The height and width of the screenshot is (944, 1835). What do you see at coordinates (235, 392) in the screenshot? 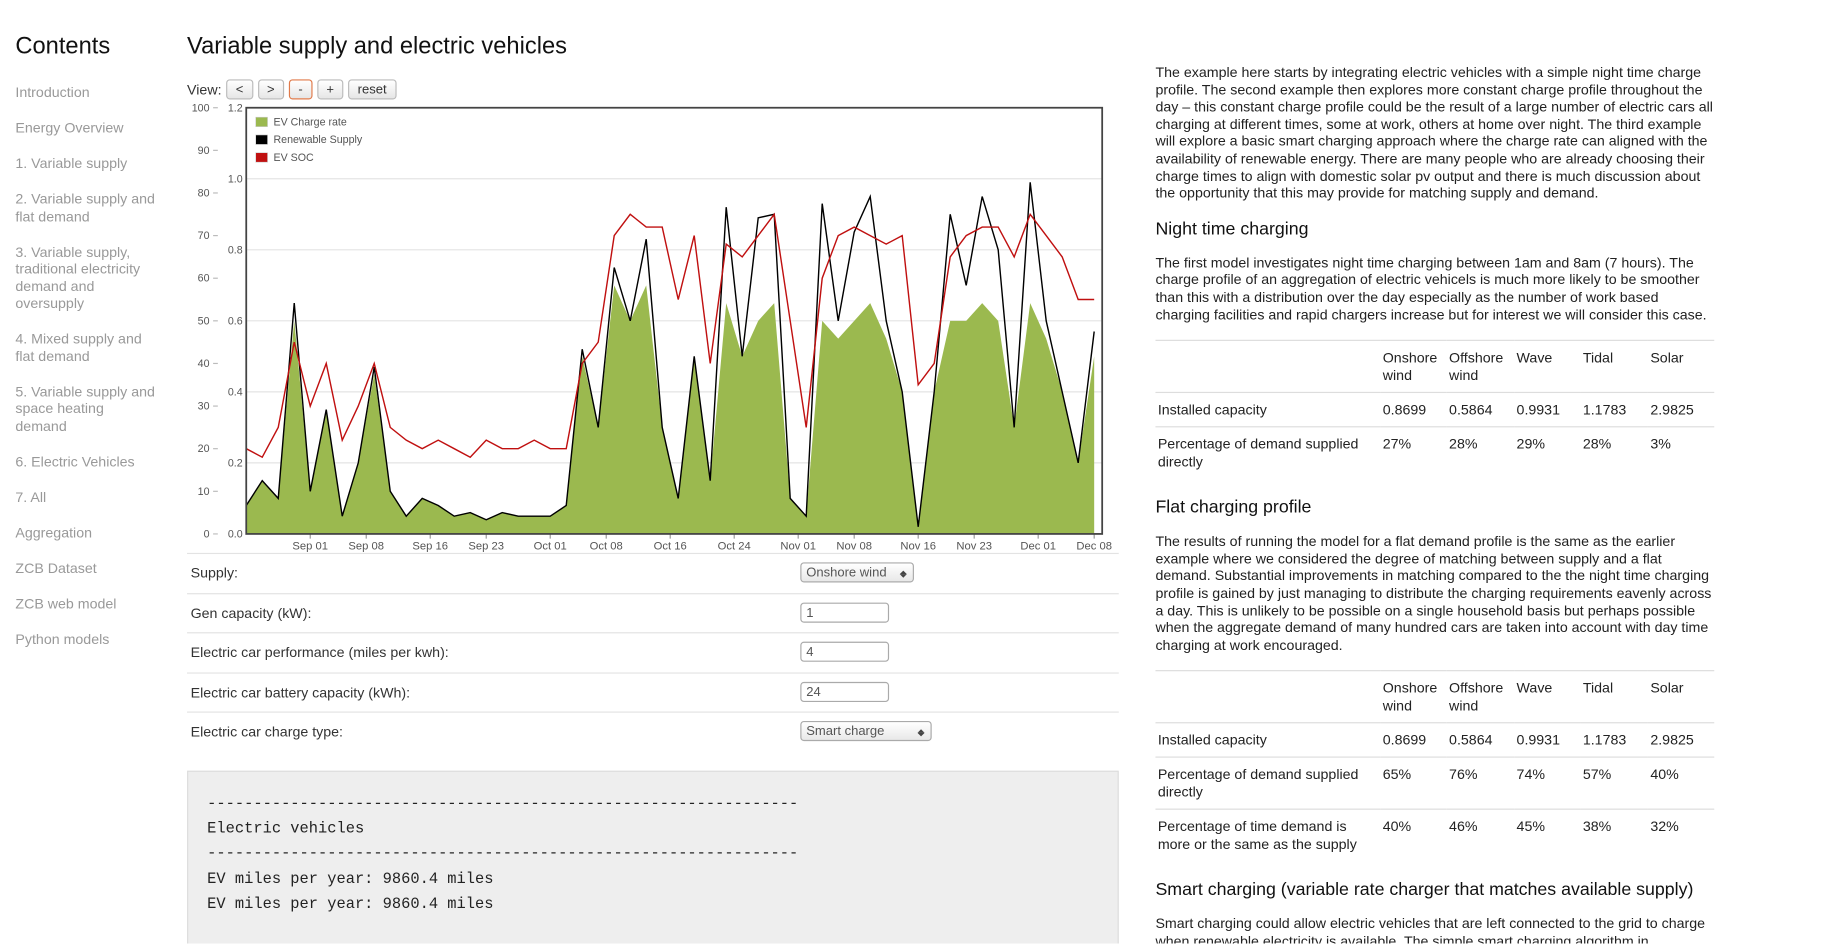
I see `y2-tick-label: 0.4` at bounding box center [235, 392].